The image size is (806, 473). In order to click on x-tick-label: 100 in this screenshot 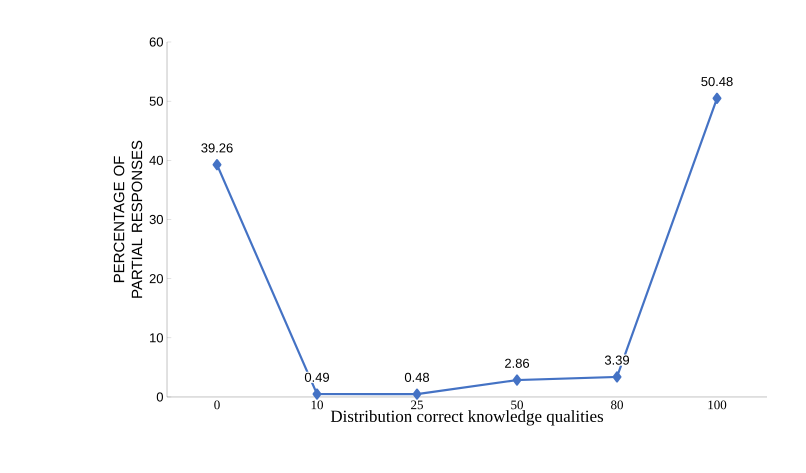, I will do `click(717, 405)`.